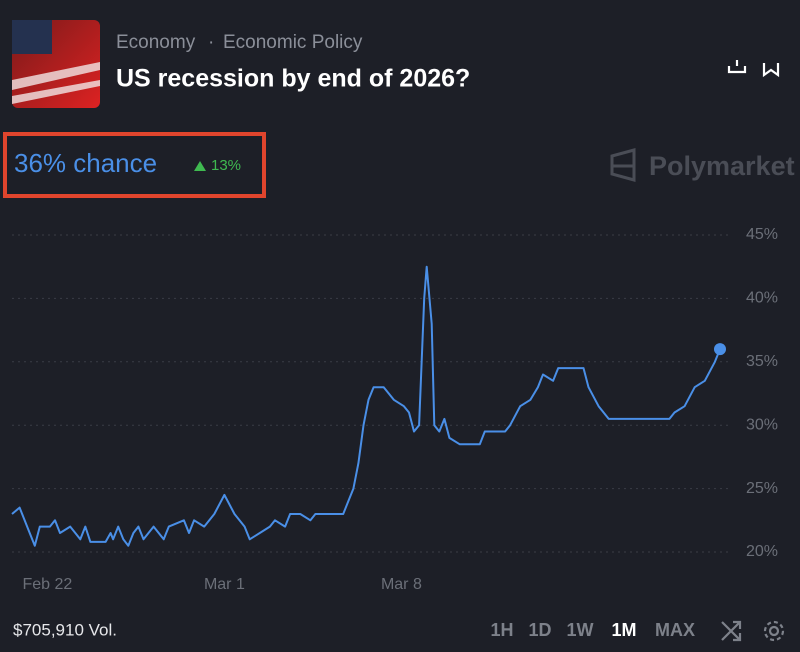  What do you see at coordinates (401, 584) in the screenshot?
I see `x-tick-label: Mar 8` at bounding box center [401, 584].